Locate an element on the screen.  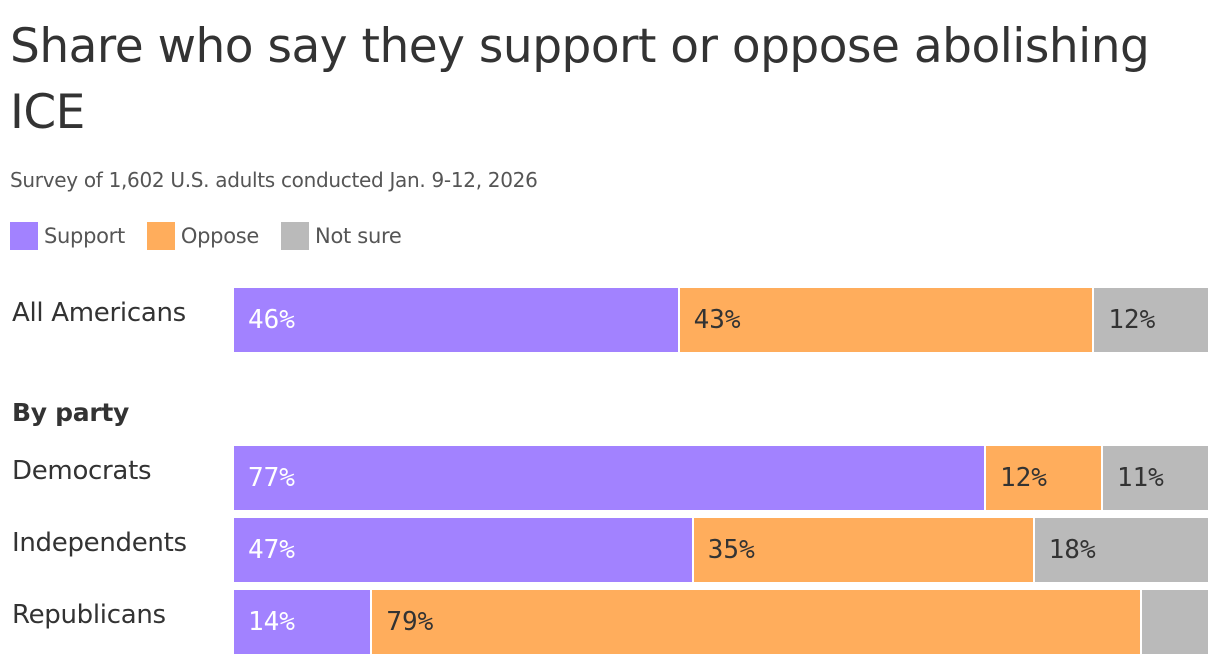
legend-swatch-not-sure is located at coordinates (295, 236).